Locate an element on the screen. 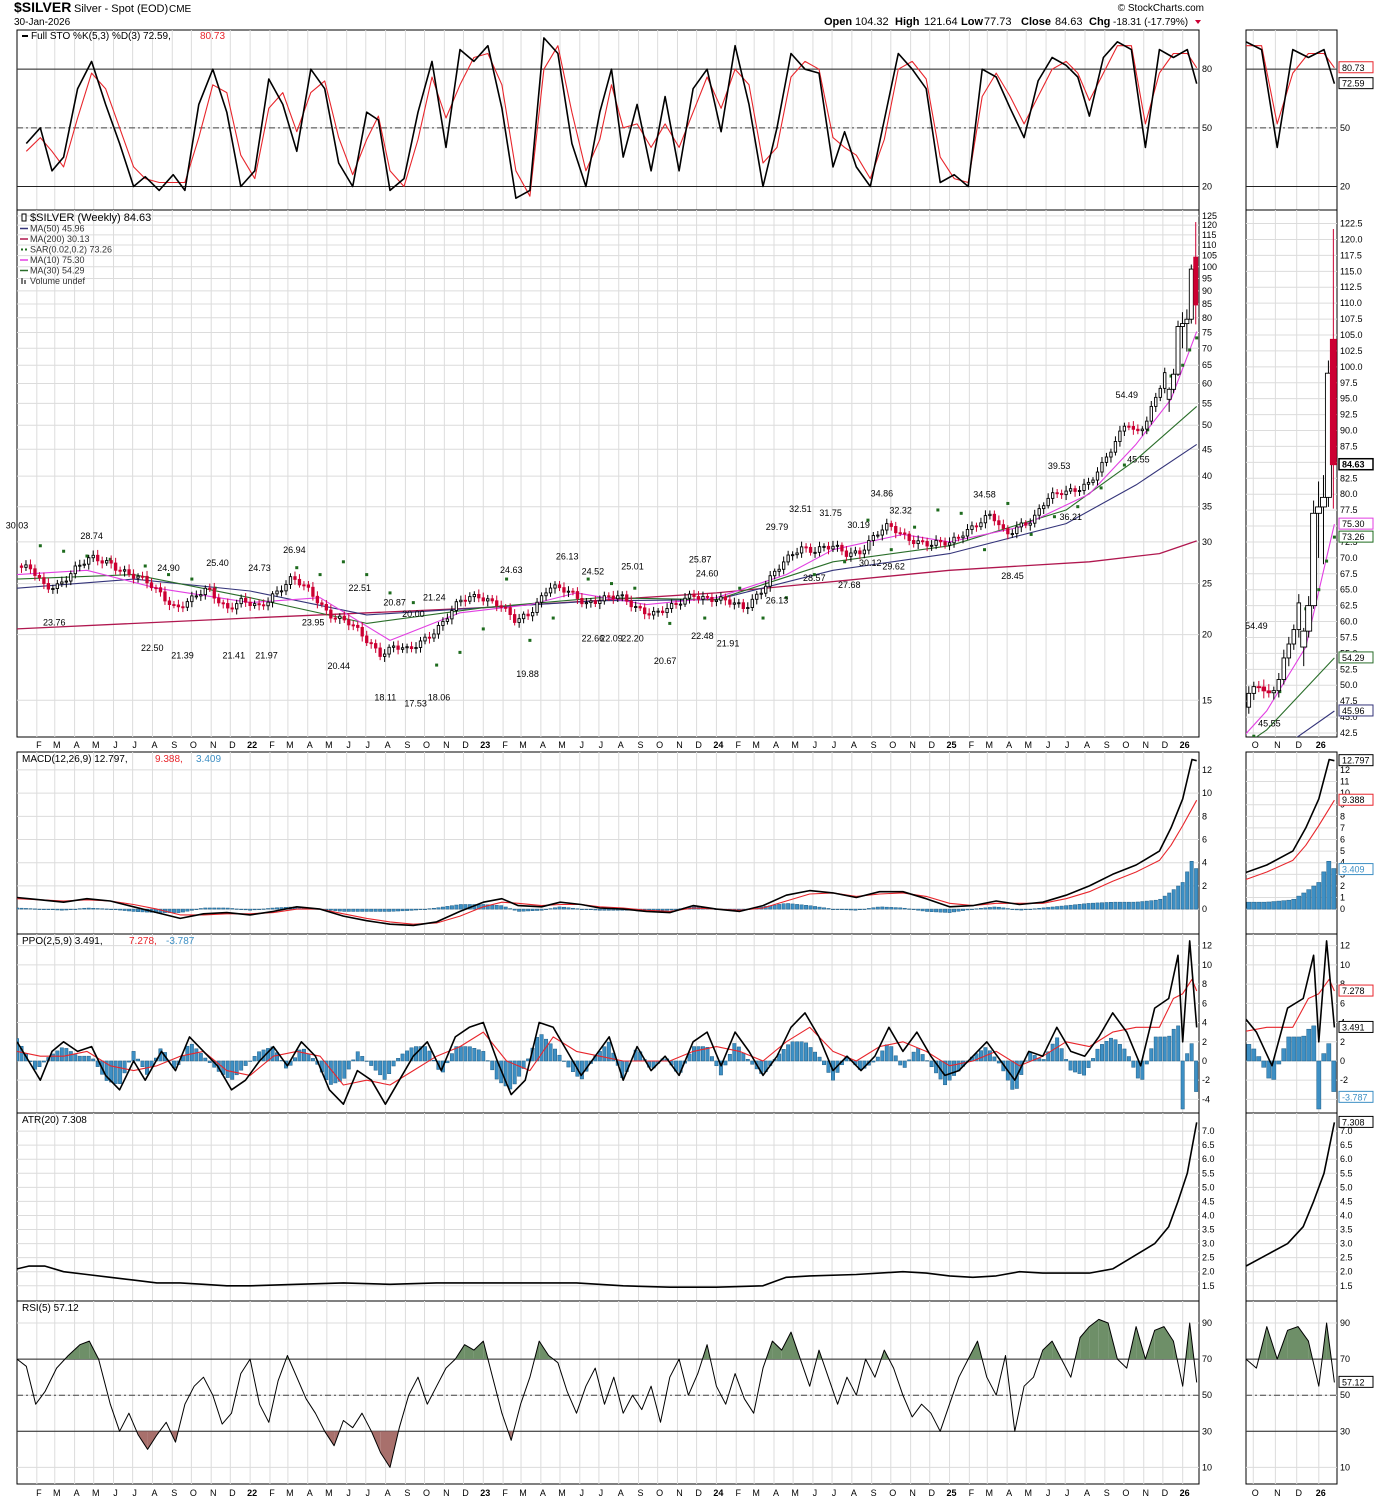  x-tick-label: O is located at coordinates (1125, 1493).